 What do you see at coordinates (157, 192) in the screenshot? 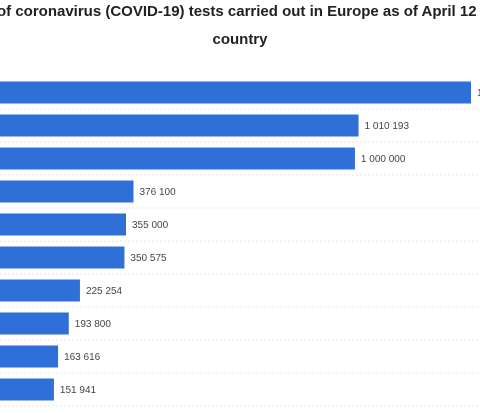
I see `value-label: 376 100` at bounding box center [157, 192].